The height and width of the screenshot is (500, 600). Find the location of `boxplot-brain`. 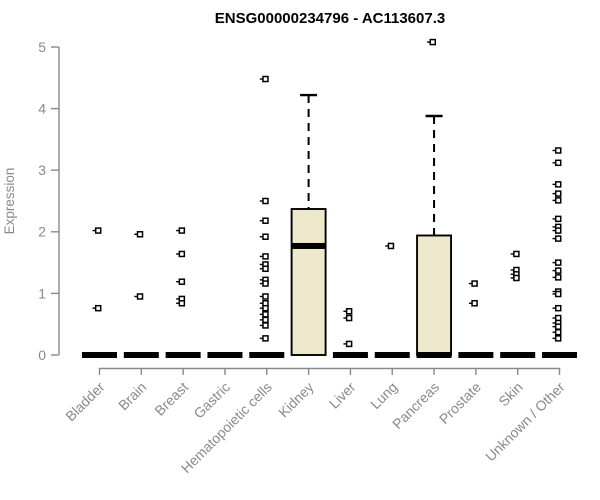

boxplot-brain is located at coordinates (141, 294).